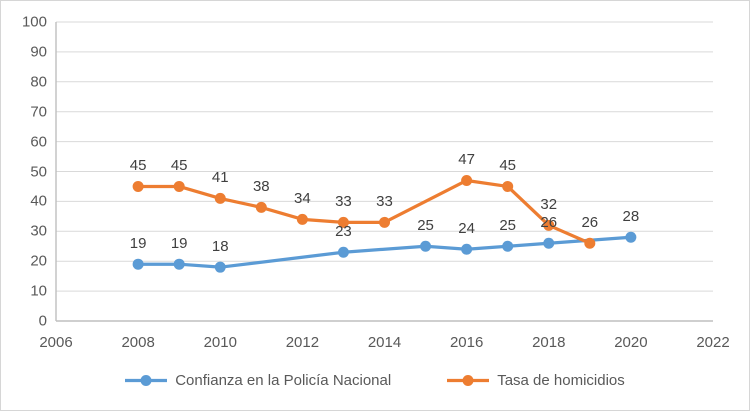  I want to click on x-axis-tick-label: 2012, so click(302, 342).